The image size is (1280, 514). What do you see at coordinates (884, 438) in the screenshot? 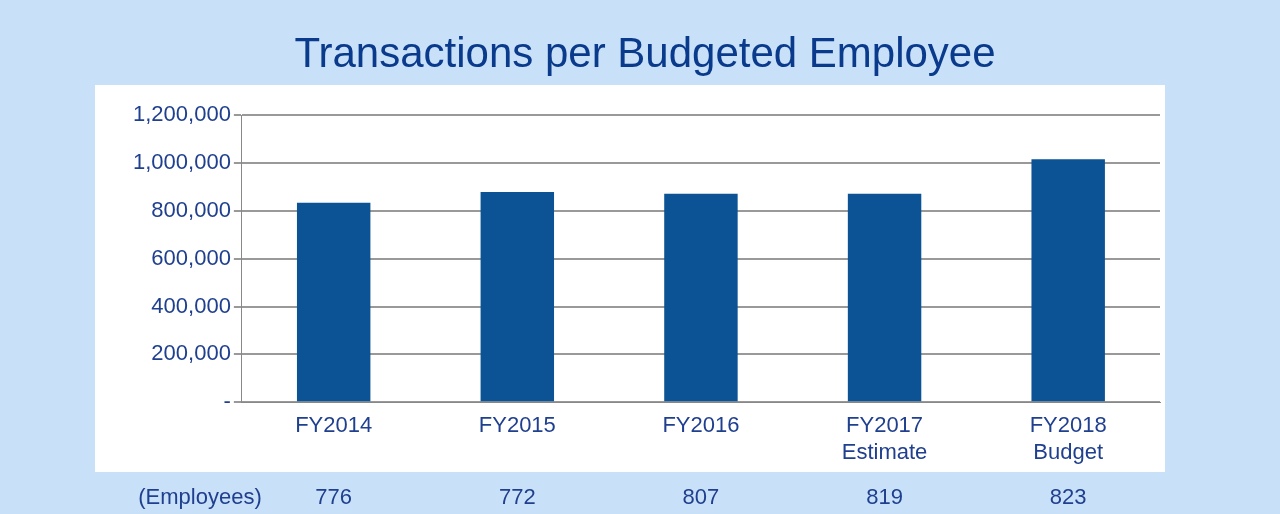
I see `x-tick-label: FY2017 Estimate` at bounding box center [884, 438].